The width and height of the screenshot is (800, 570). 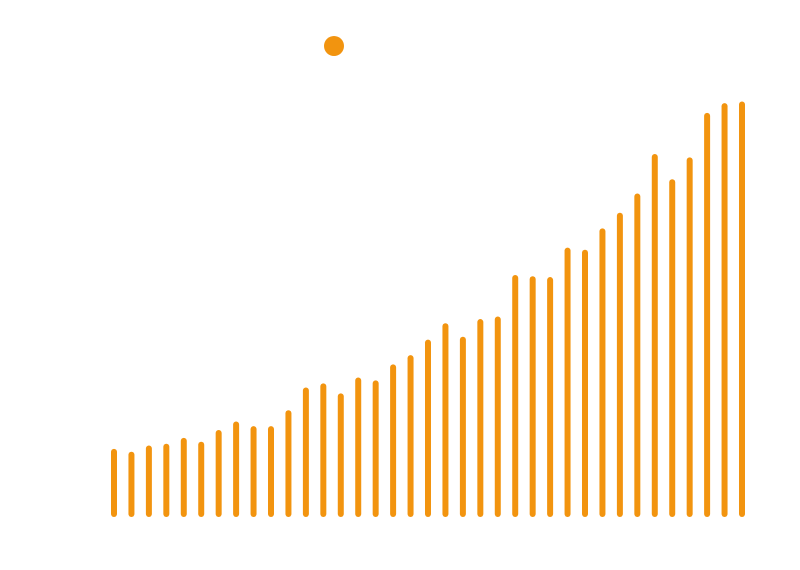 I want to click on legend-marker, so click(x=334, y=46).